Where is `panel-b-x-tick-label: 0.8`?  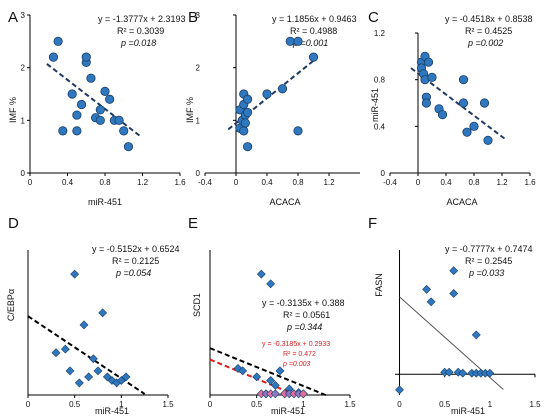 panel-b-x-tick-label: 0.8 is located at coordinates (298, 182).